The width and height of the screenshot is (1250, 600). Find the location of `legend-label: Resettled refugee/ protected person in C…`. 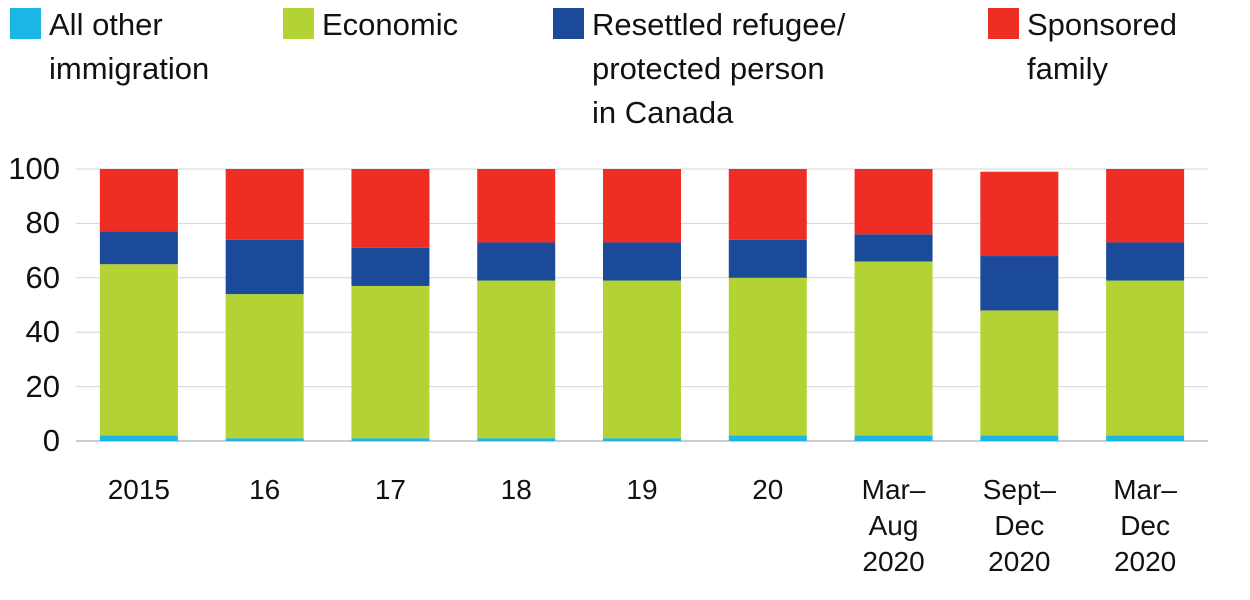

legend-label: Resettled refugee/ protected person in C… is located at coordinates (719, 68).